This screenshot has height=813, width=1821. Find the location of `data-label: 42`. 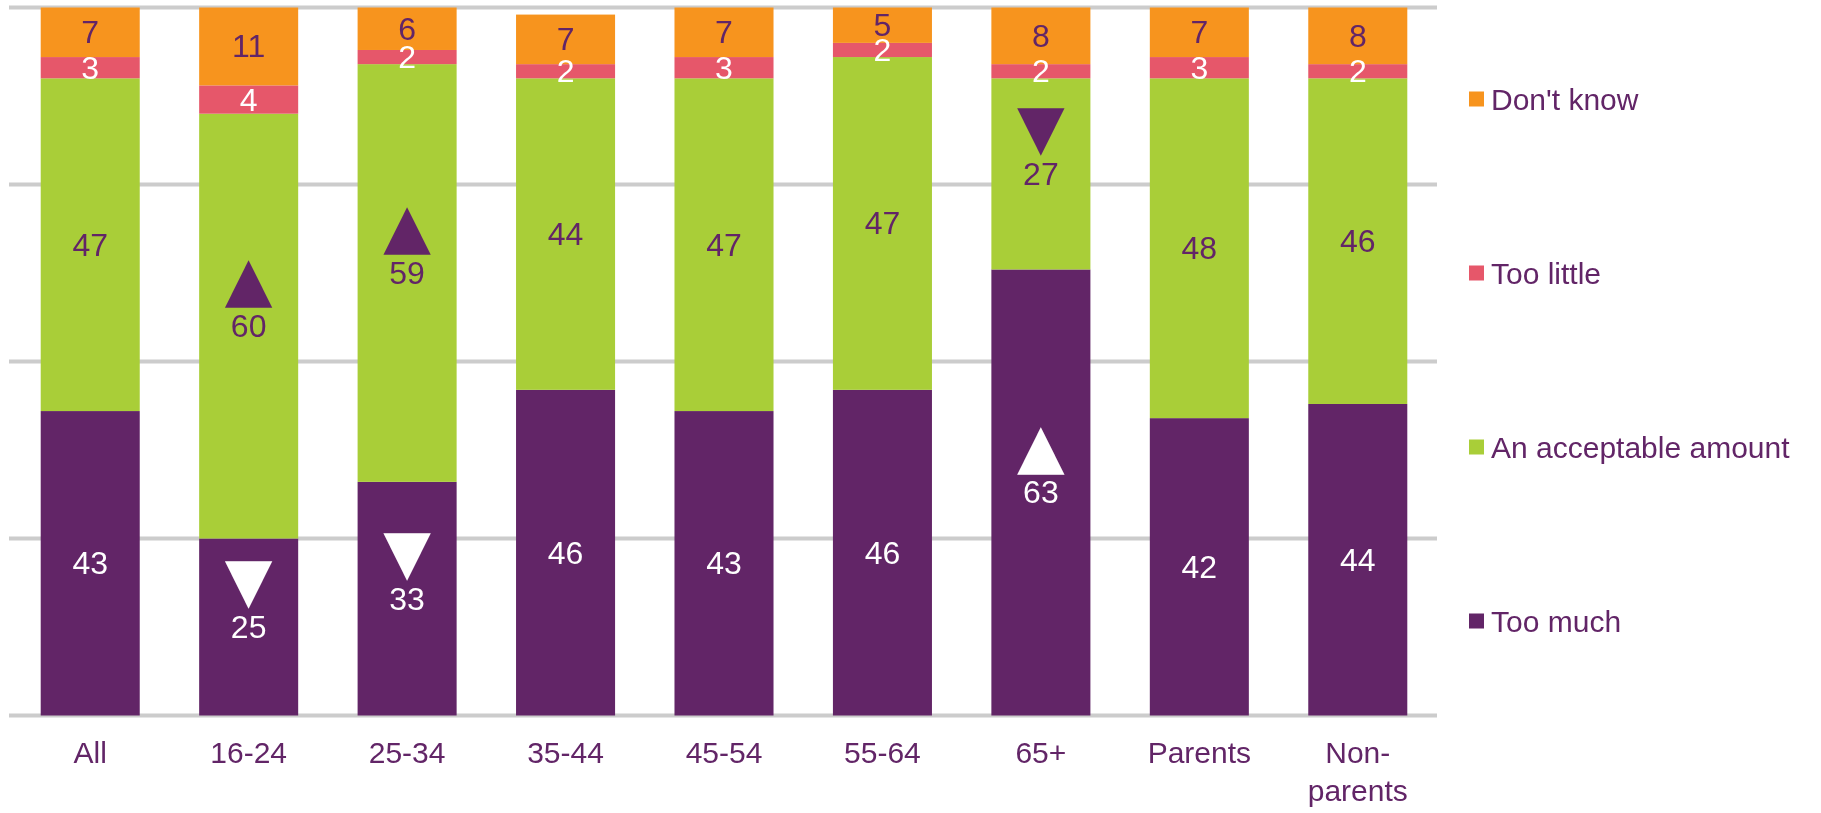

data-label: 42 is located at coordinates (1199, 566).